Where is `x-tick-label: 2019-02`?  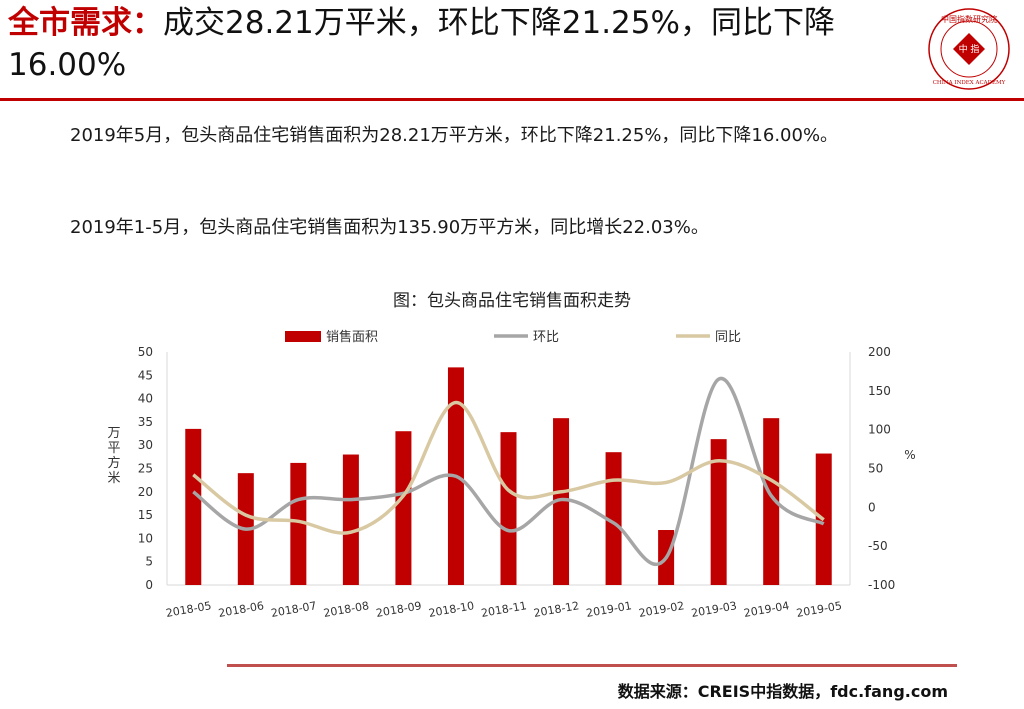 x-tick-label: 2019-02 is located at coordinates (662, 609).